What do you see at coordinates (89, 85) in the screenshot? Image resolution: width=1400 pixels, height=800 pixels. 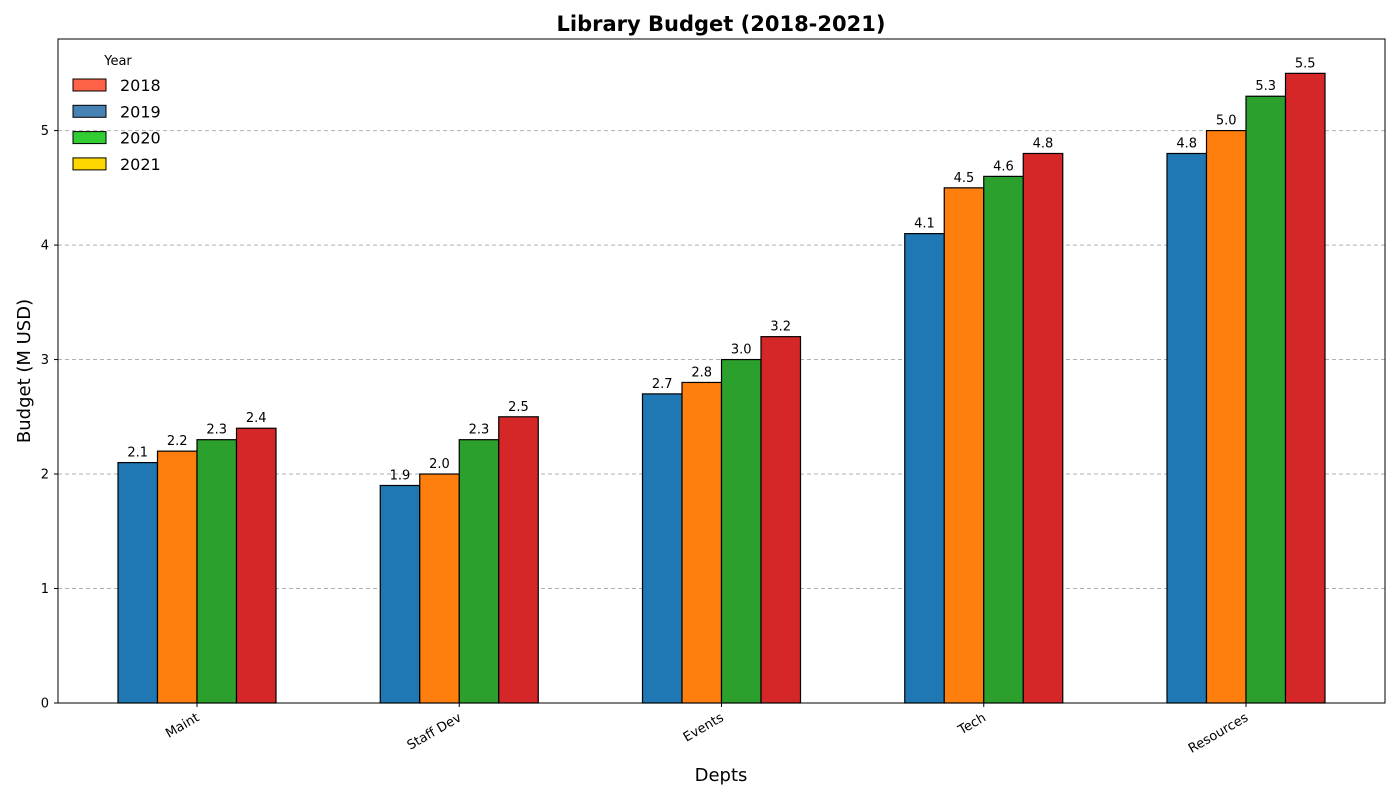 I see `legend-swatch-2018` at bounding box center [89, 85].